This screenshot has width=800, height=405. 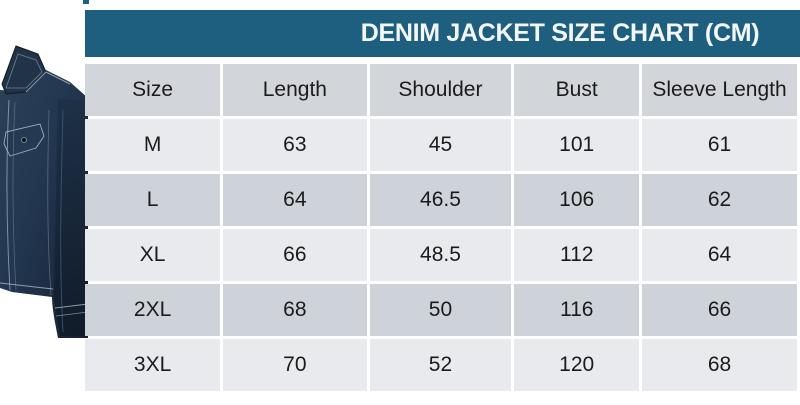 What do you see at coordinates (577, 200) in the screenshot?
I see `cell-bust: 106` at bounding box center [577, 200].